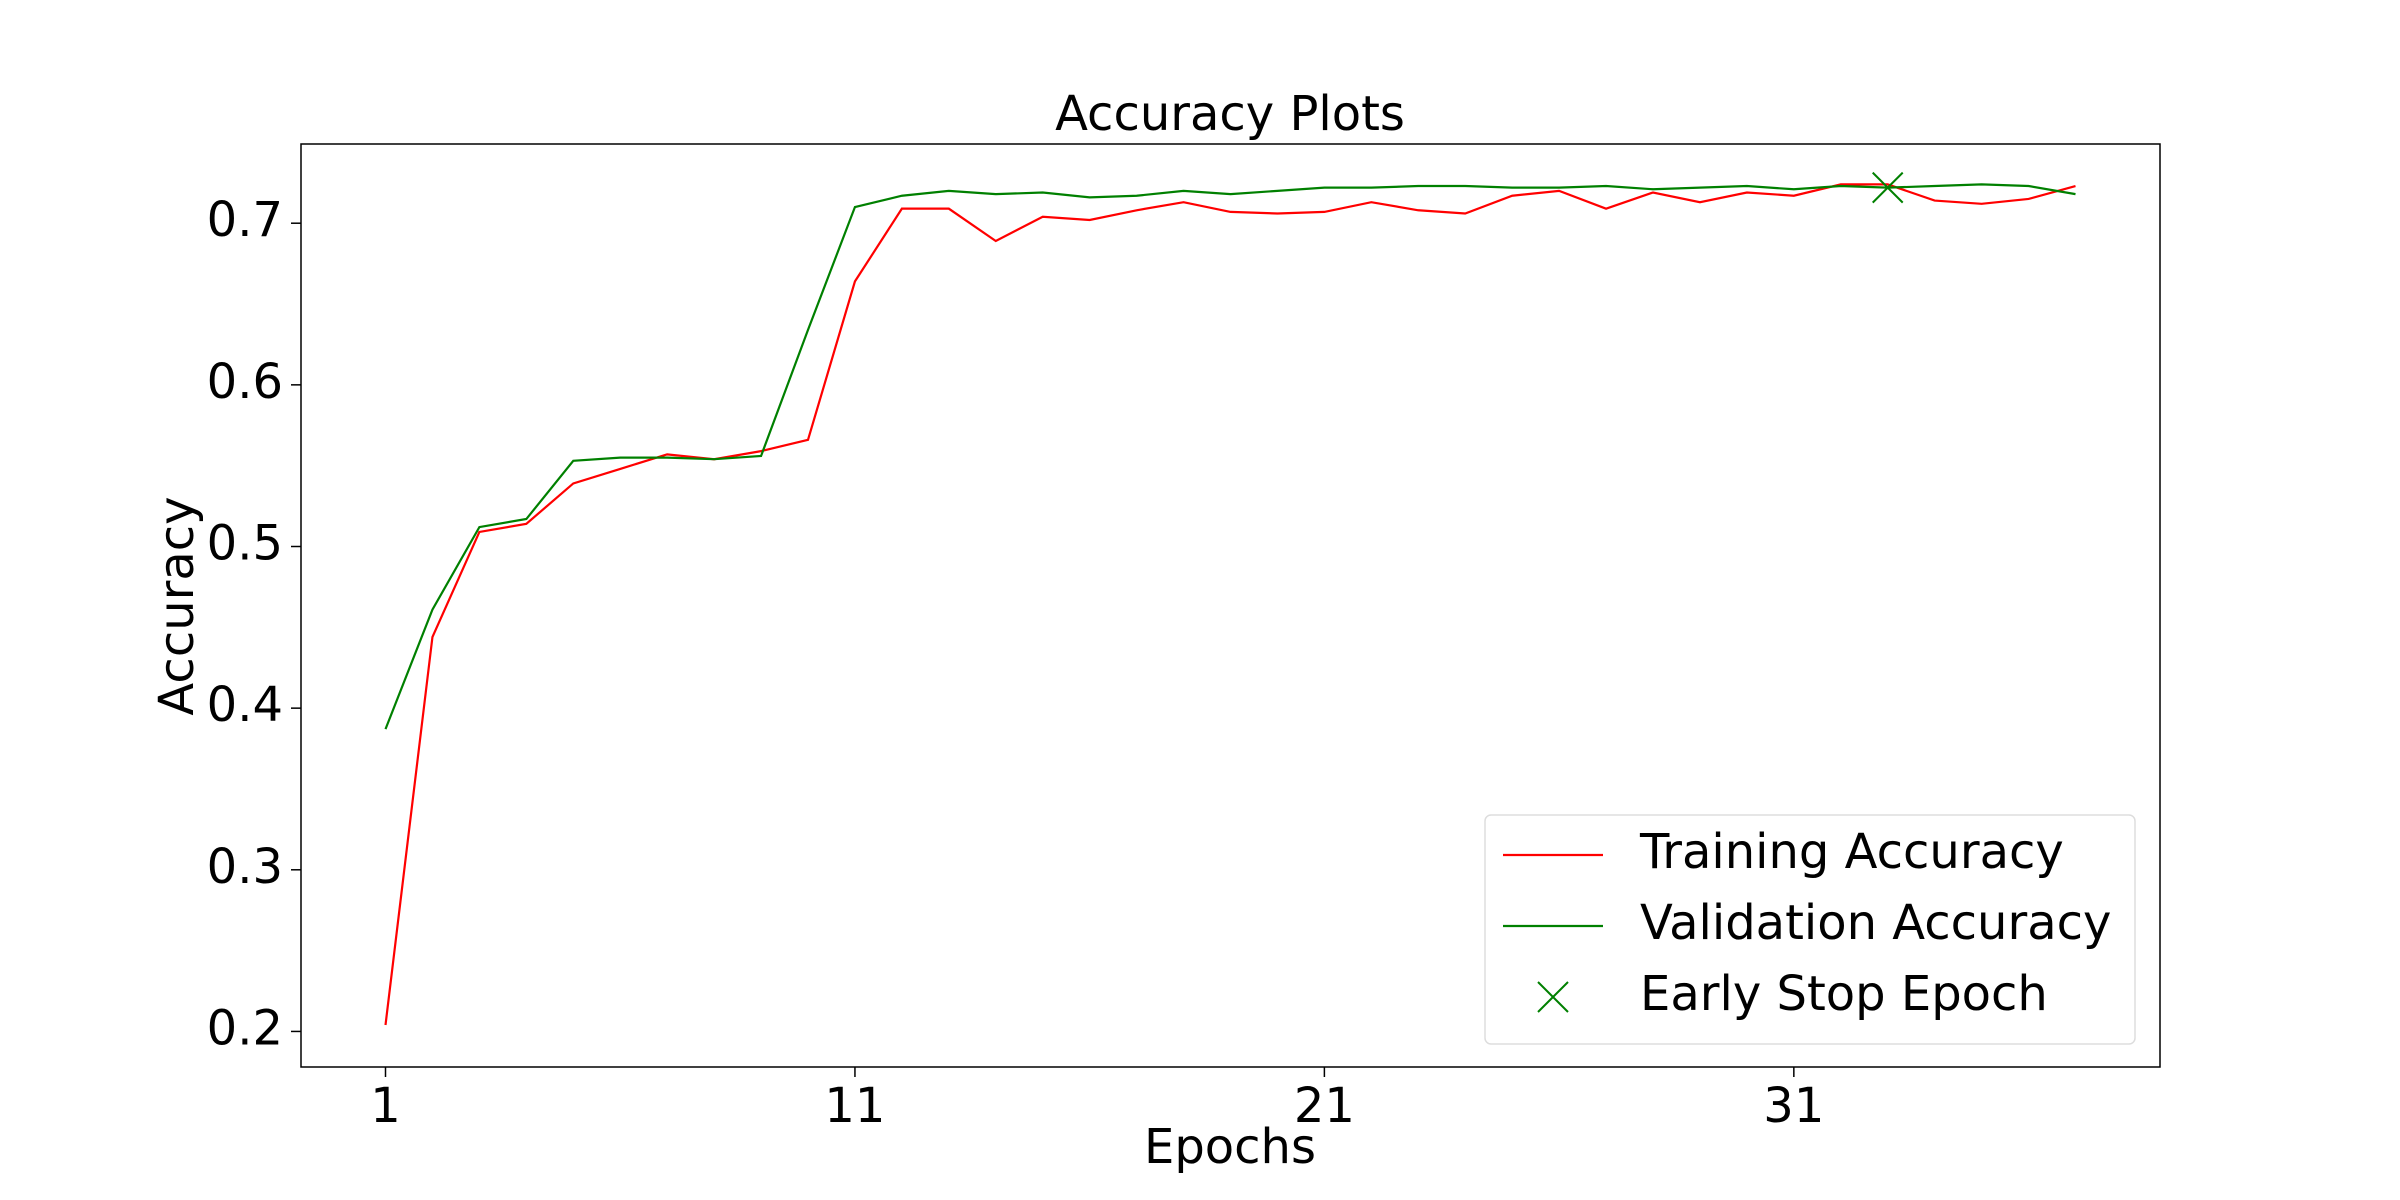 This screenshot has height=1200, width=2400. Describe the element at coordinates (245, 220) in the screenshot. I see `y-tick-label: 0.7` at that location.